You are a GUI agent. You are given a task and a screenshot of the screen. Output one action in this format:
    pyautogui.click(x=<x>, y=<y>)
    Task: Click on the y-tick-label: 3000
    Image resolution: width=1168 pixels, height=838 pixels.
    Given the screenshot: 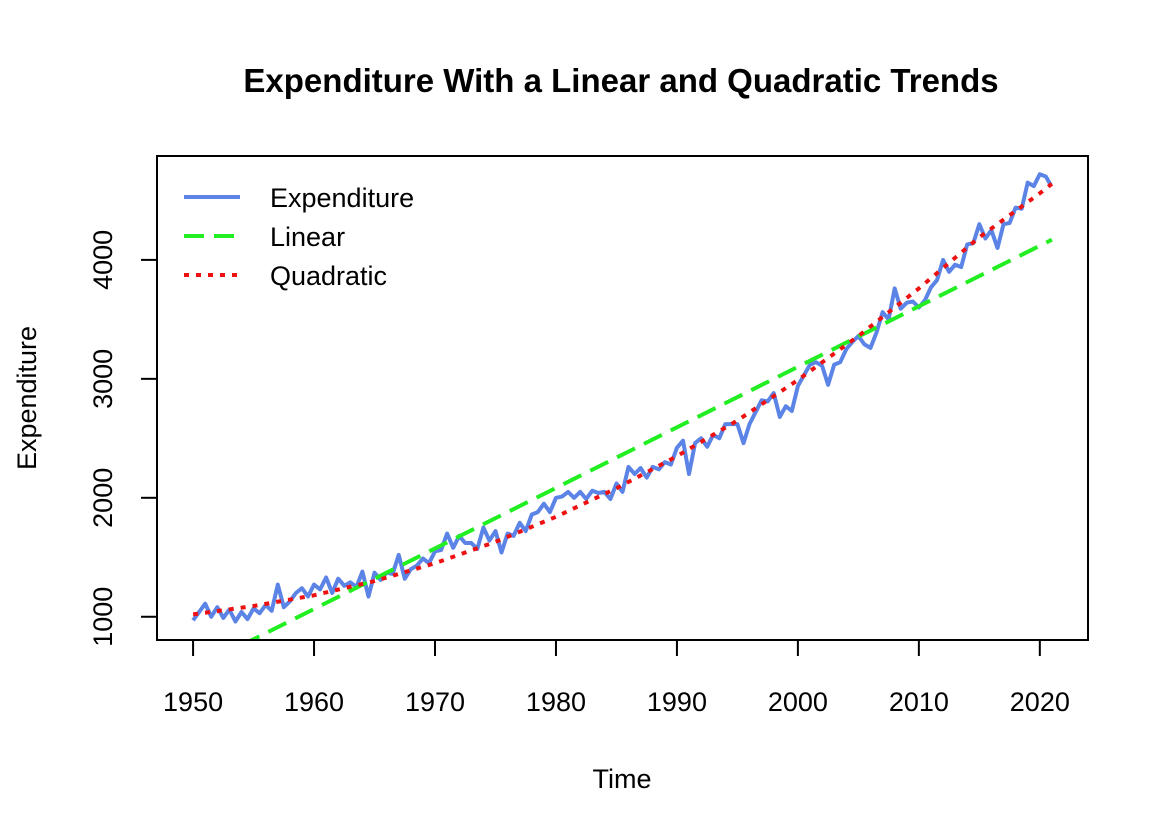 What is the action you would take?
    pyautogui.click(x=103, y=379)
    